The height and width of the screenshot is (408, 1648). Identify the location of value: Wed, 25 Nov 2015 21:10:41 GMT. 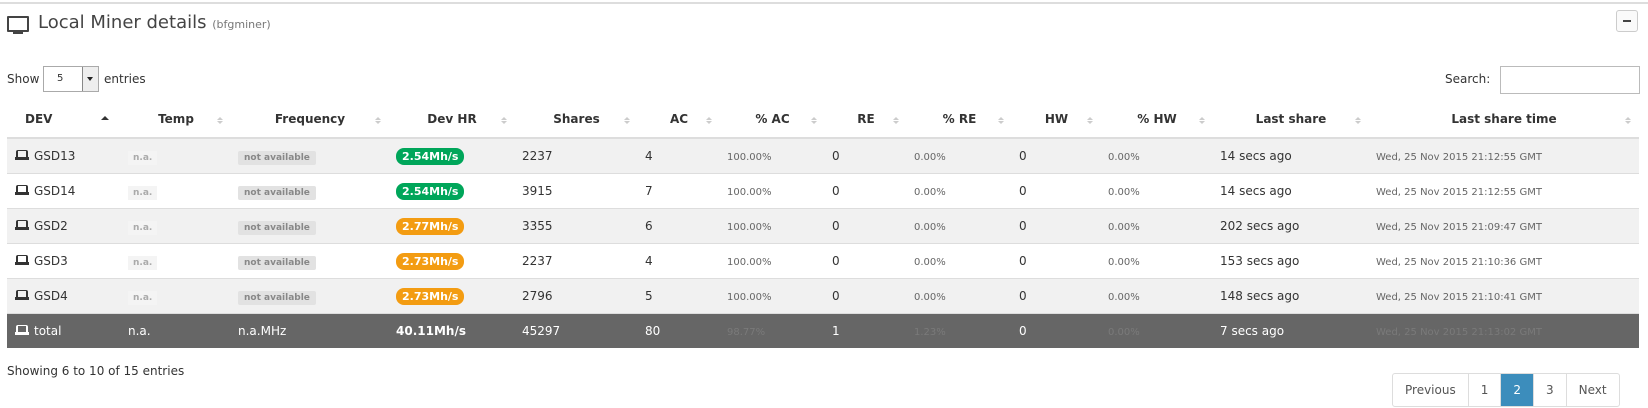
(1459, 297).